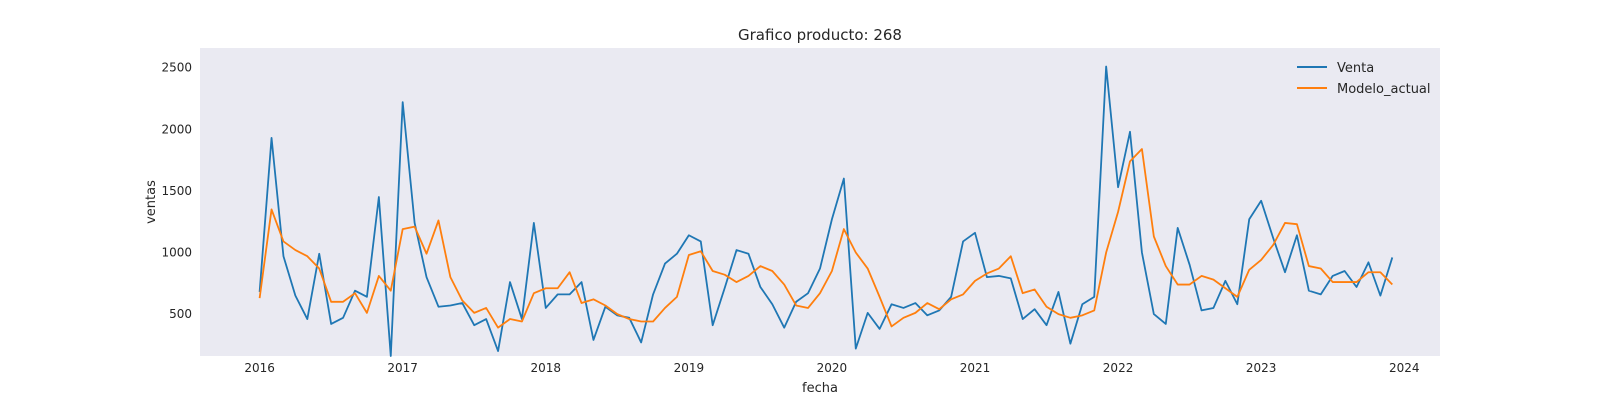  What do you see at coordinates (1384, 89) in the screenshot?
I see `legend-label-modelo-actual: Modelo_actual` at bounding box center [1384, 89].